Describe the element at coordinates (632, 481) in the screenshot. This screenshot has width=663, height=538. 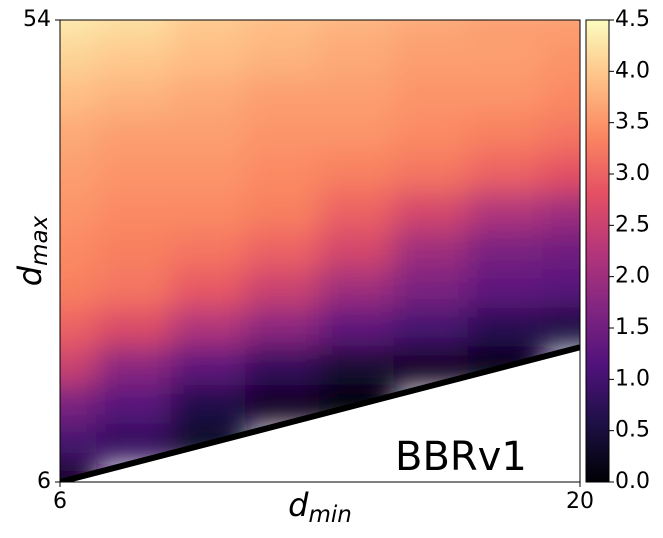
I see `colorbar-tick-label: 0.0` at that location.